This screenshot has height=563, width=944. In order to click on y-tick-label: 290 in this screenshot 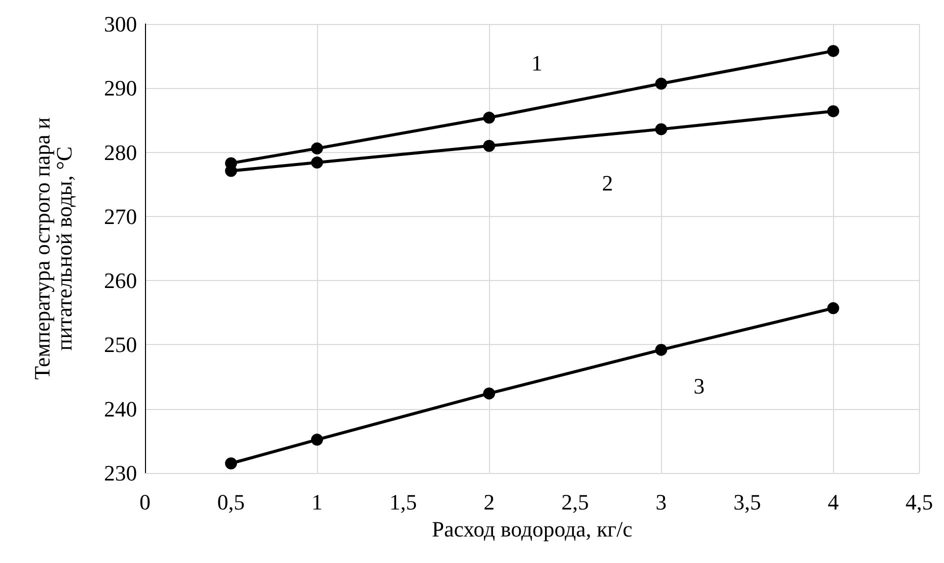, I will do `click(120, 88)`.